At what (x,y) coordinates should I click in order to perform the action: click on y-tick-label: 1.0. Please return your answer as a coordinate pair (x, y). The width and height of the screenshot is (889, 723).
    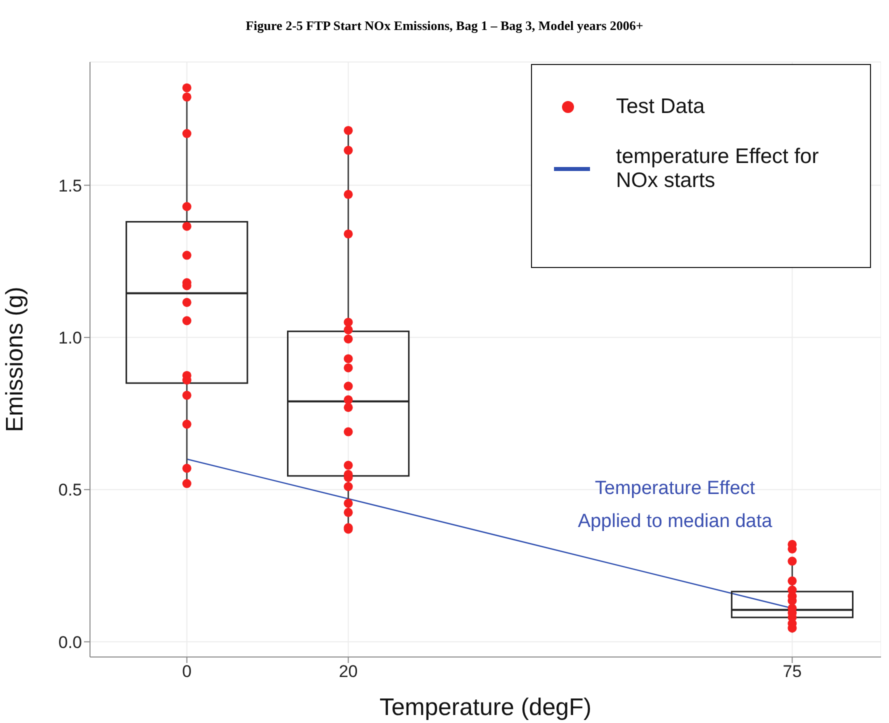
    Looking at the image, I should click on (70, 338).